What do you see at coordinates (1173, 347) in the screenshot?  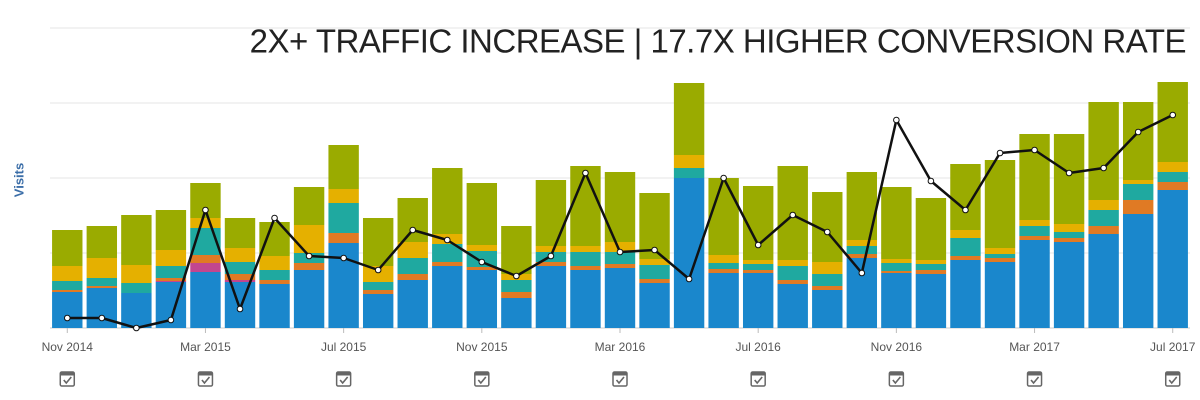 I see `x-tick-label: Jul 2017` at bounding box center [1173, 347].